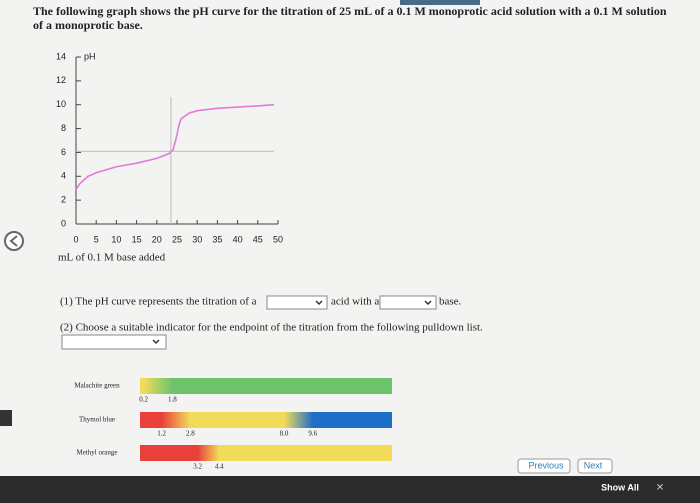  What do you see at coordinates (175, 146) in the screenshot?
I see `ph-curve` at bounding box center [175, 146].